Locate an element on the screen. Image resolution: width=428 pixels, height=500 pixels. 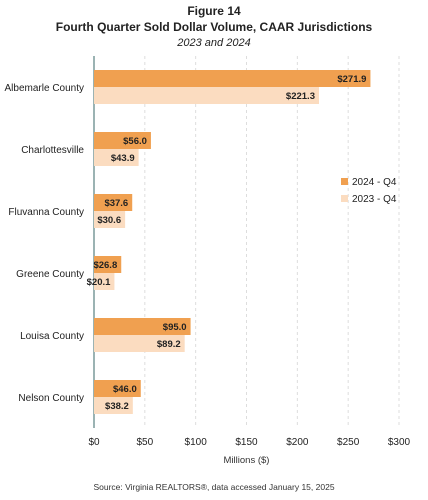
data-label: $95.0 is located at coordinates (175, 327).